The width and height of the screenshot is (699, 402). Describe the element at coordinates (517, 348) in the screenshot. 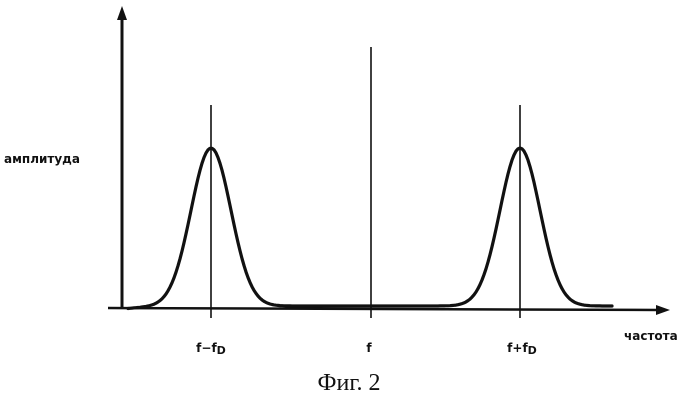

I see `tick-label-right-main: f+f` at that location.